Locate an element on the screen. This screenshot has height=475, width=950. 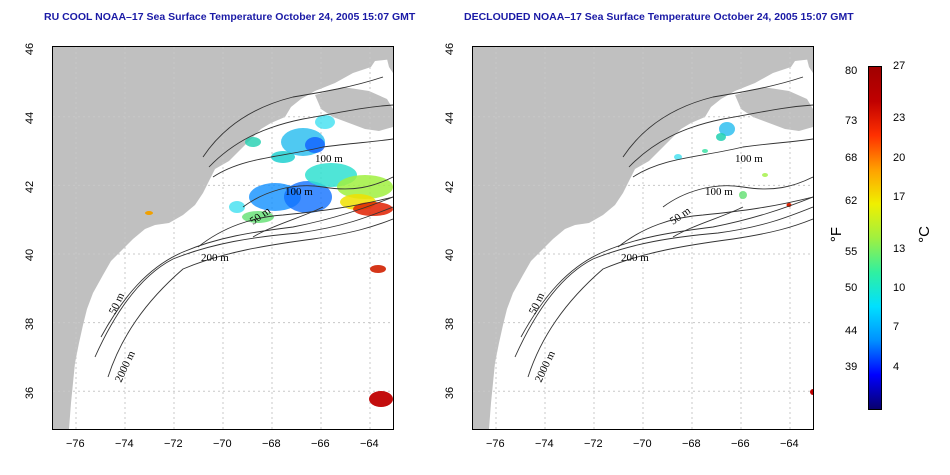
celsius-tick: 4 is located at coordinates (896, 367).